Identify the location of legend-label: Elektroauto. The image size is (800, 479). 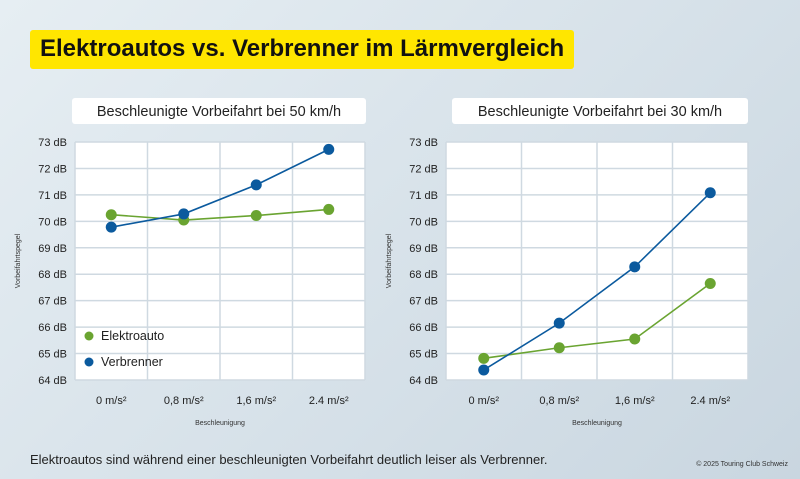
(132, 336).